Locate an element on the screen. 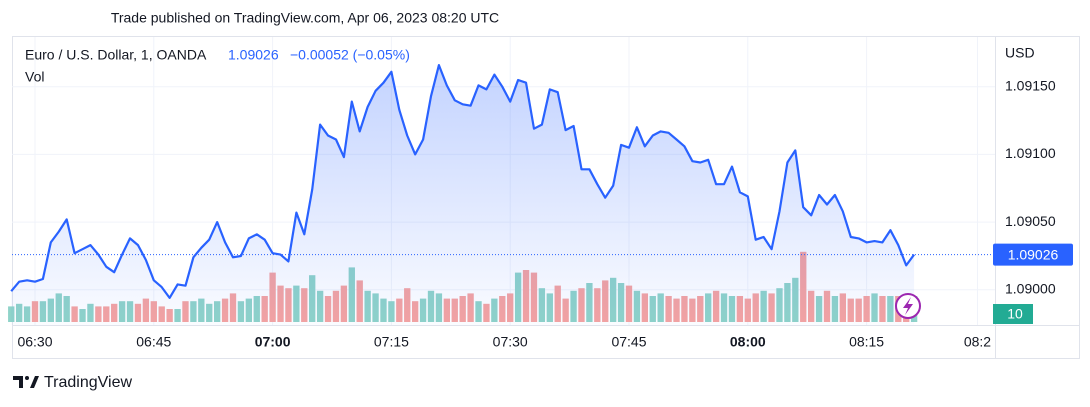 The image size is (1090, 407). last-volume-label: 10 is located at coordinates (1015, 314).